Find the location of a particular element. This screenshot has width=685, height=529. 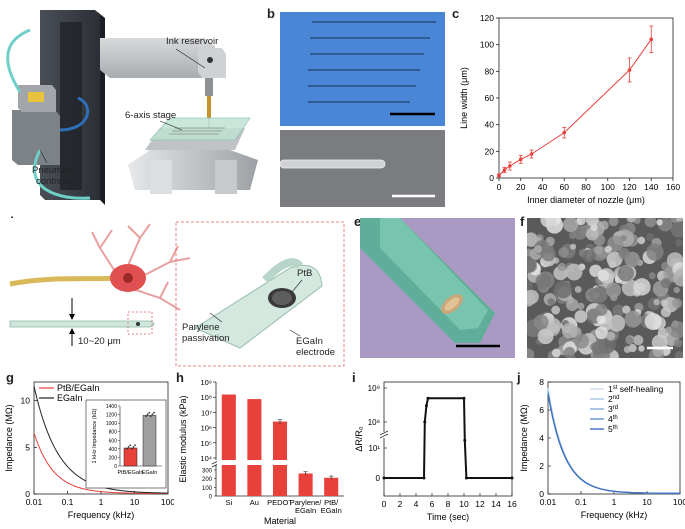

x-tick-label: 14 is located at coordinates (496, 504).